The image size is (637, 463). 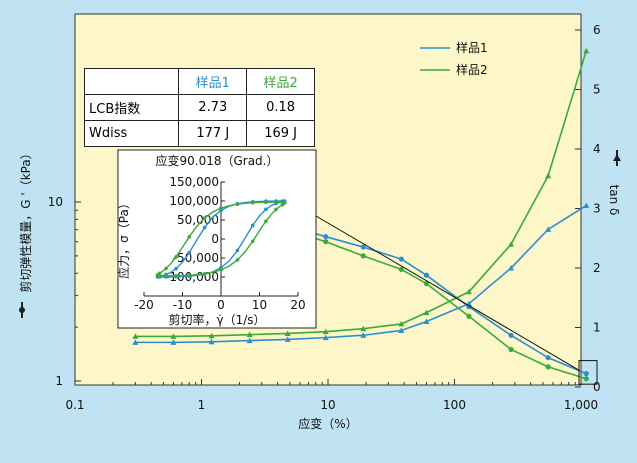 I want to click on inset-y-tick-label: 100,000, so click(x=194, y=201).